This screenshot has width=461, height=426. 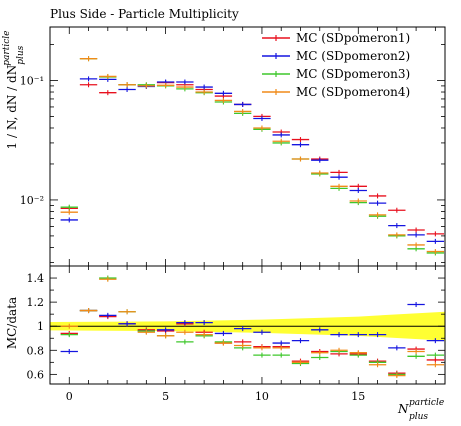 What do you see at coordinates (69, 396) in the screenshot?
I see `x-tick-label: 0` at bounding box center [69, 396].